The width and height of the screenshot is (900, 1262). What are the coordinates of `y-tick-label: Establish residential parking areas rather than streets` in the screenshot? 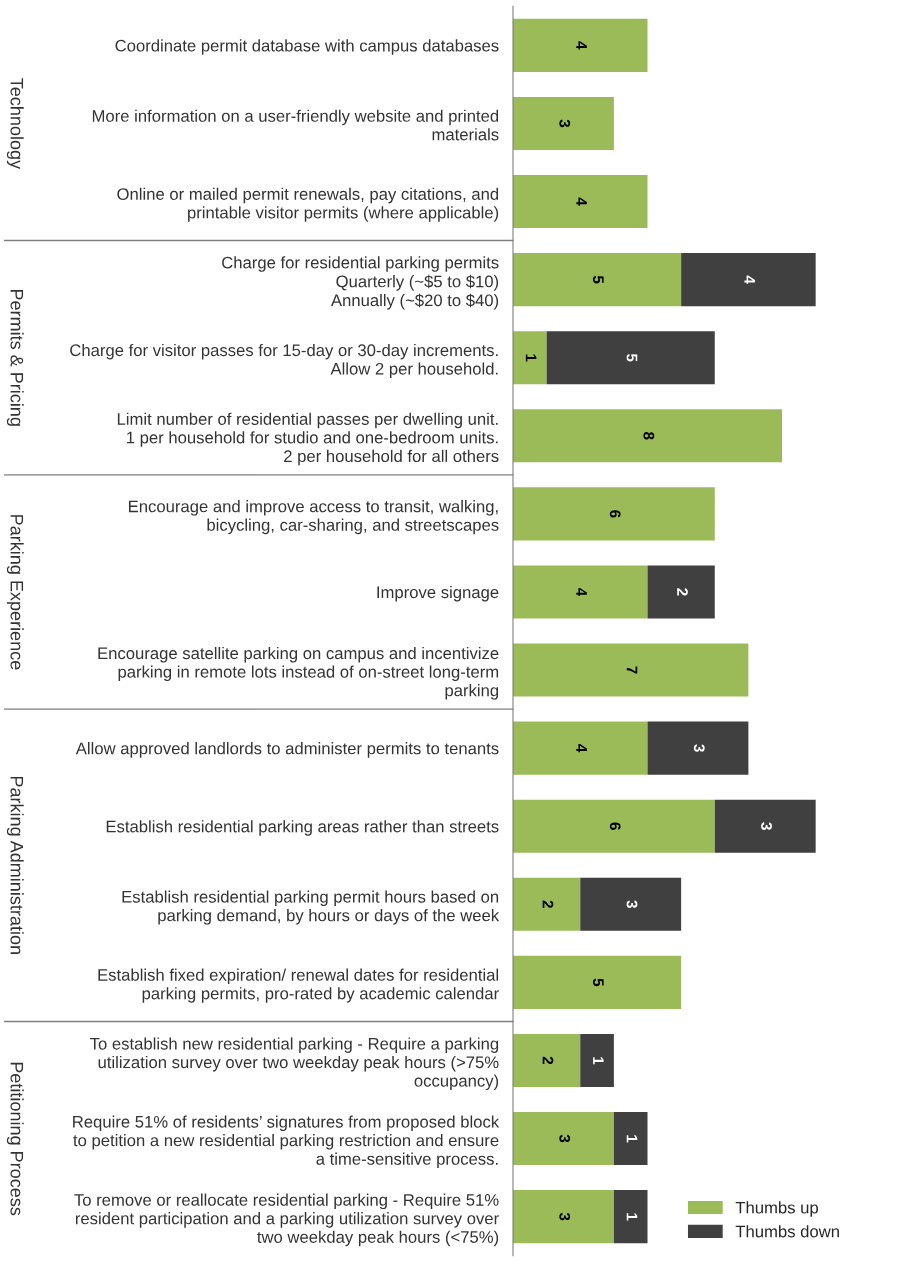 It's located at (302, 828).